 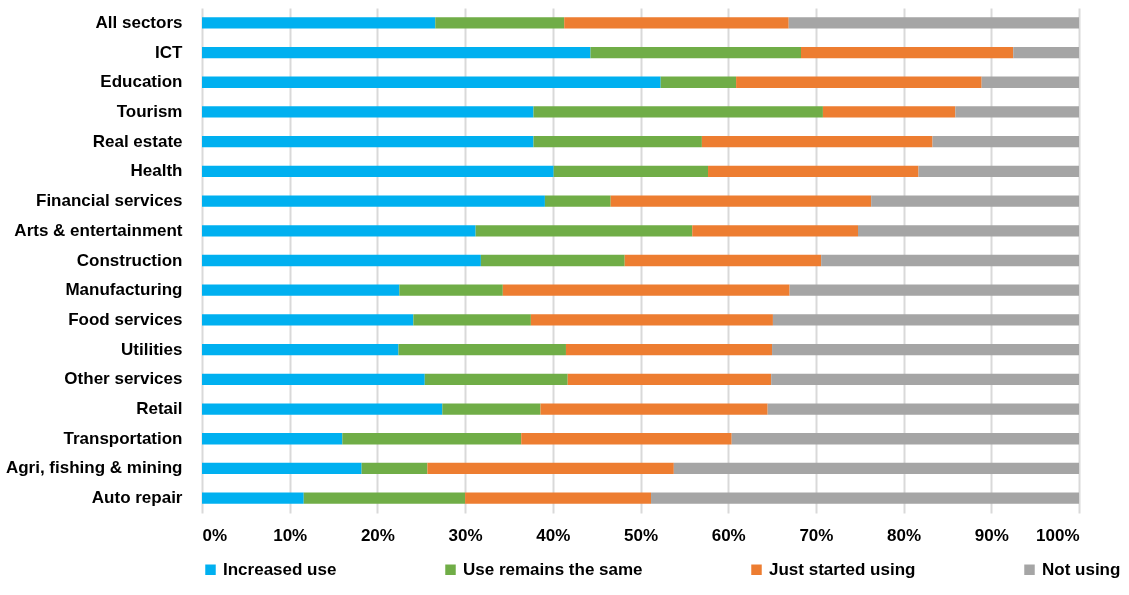 What do you see at coordinates (123, 438) in the screenshot?
I see `y-tick-label: Transportation` at bounding box center [123, 438].